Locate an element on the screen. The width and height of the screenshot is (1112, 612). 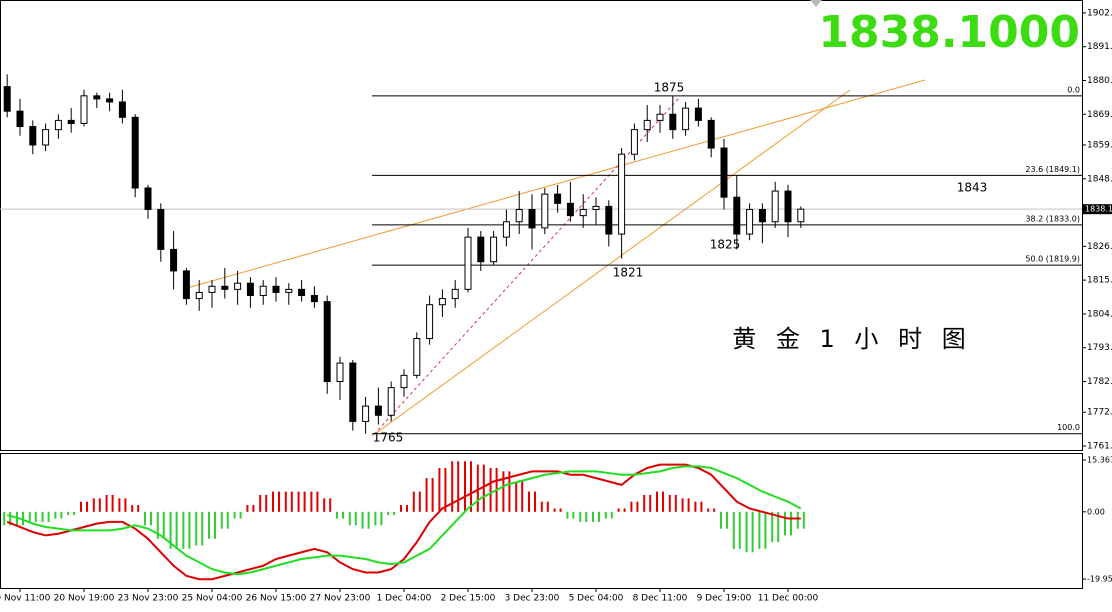
x-tick-label: 25 Nov 04:00 is located at coordinates (212, 599).